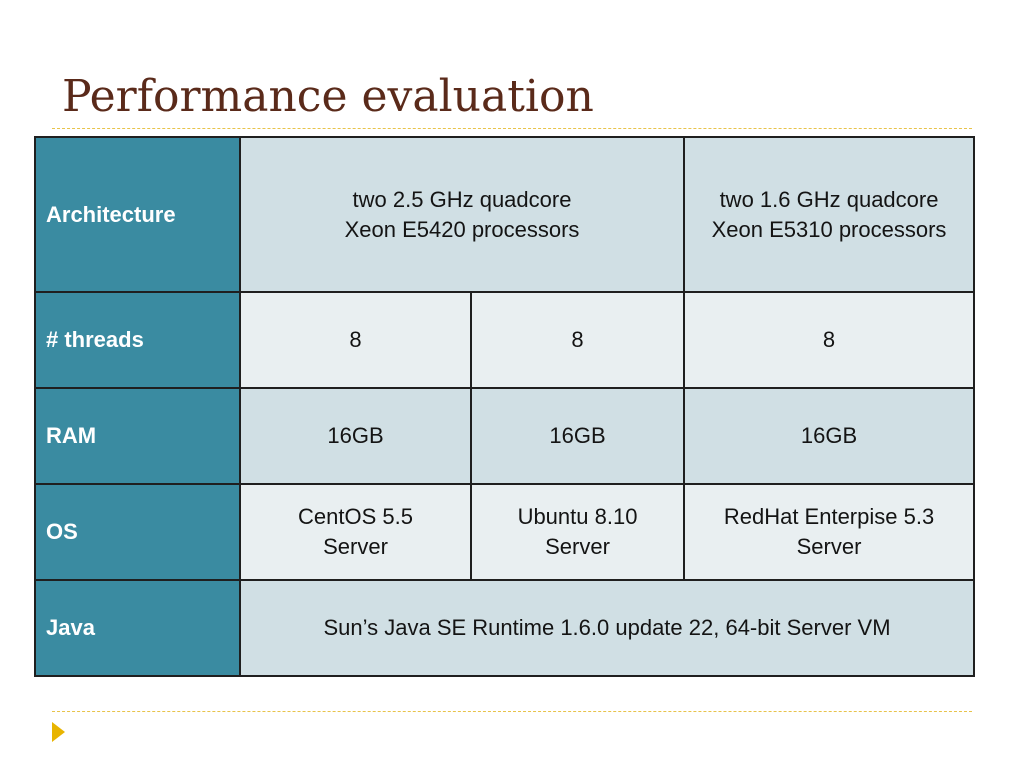 The image size is (1024, 768). What do you see at coordinates (137, 340) in the screenshot?
I see `row-header-threads: # threads` at bounding box center [137, 340].